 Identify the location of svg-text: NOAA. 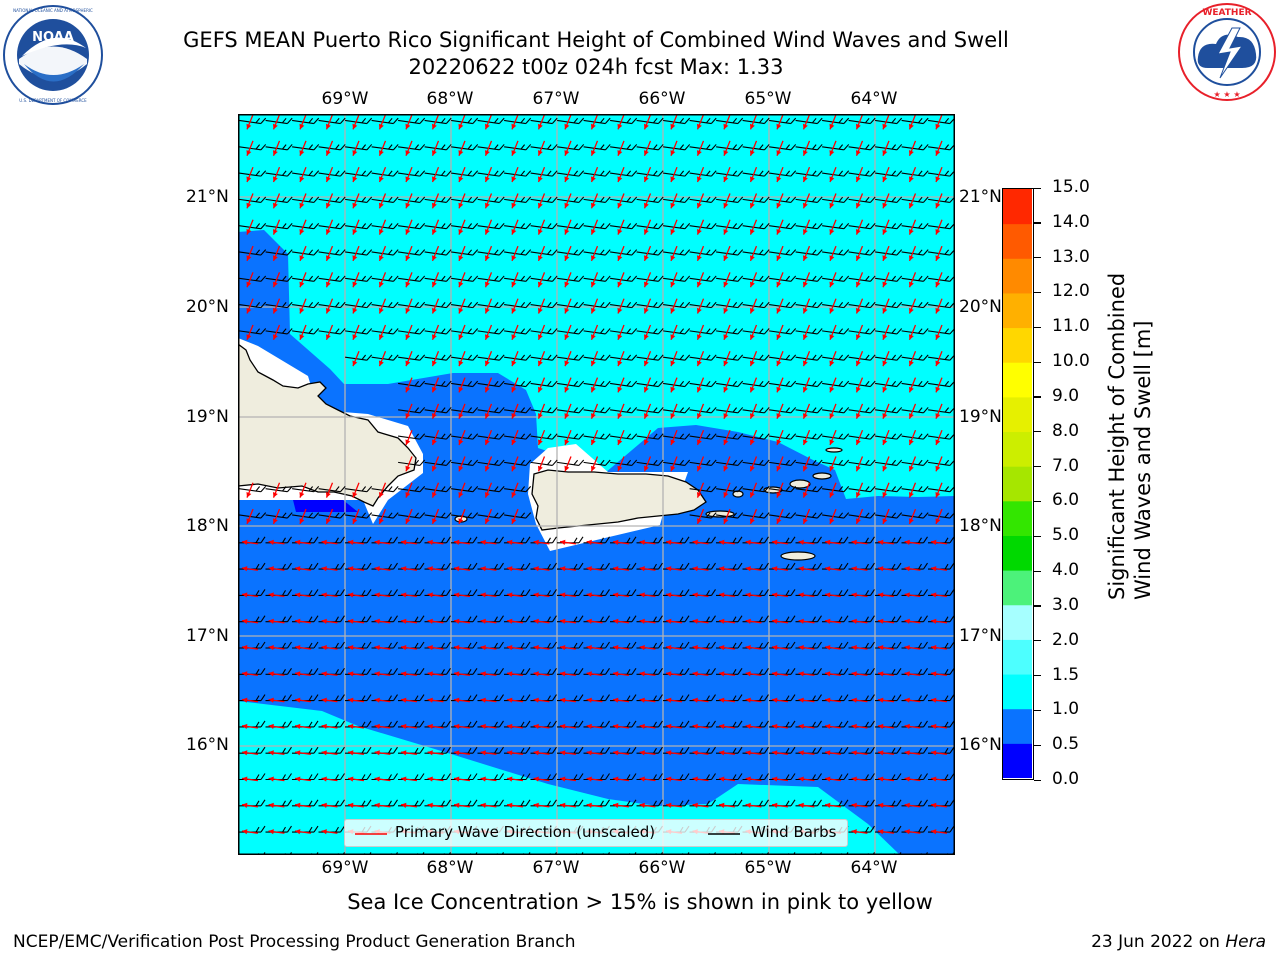
(53, 37).